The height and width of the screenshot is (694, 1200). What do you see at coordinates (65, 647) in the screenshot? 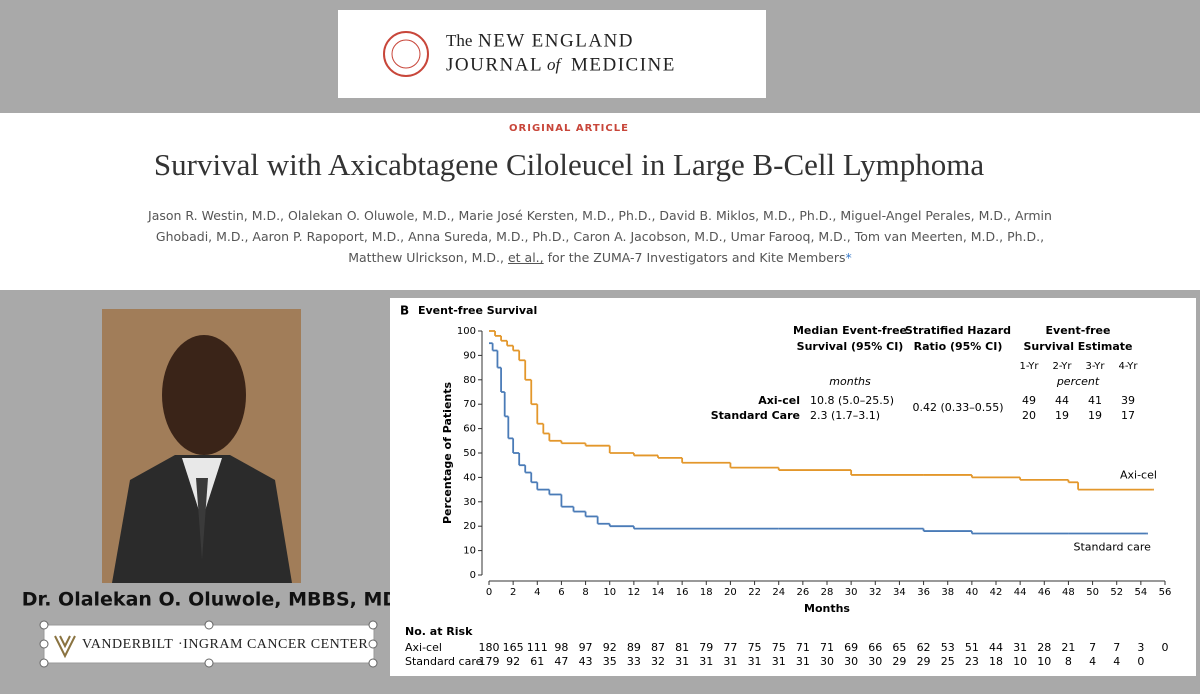
I see `logo-mark` at bounding box center [65, 647].